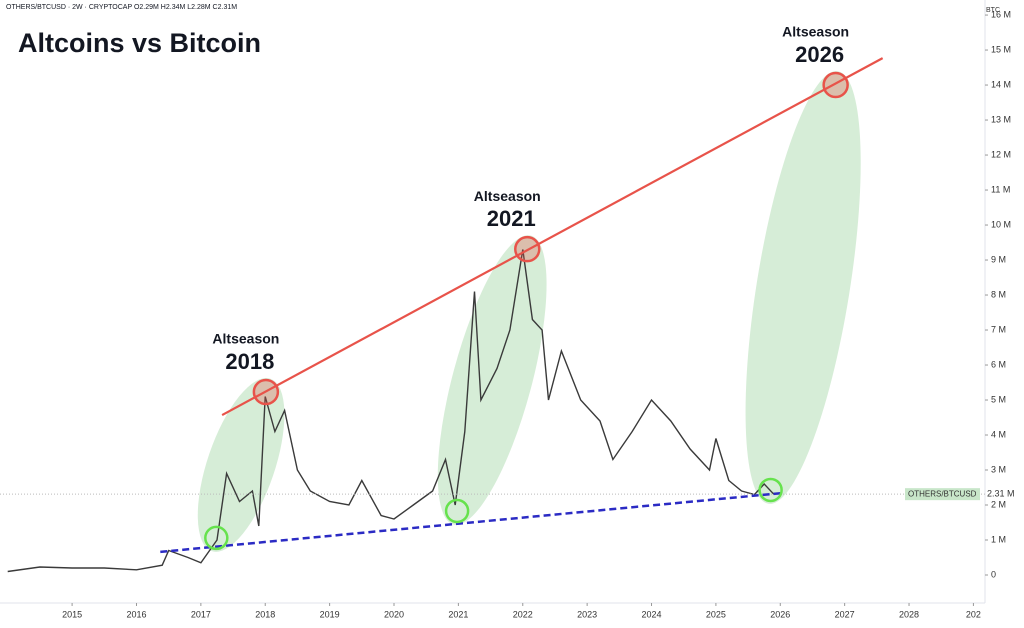 The height and width of the screenshot is (628, 1024). I want to click on x-tick-label: 2016, so click(136, 614).